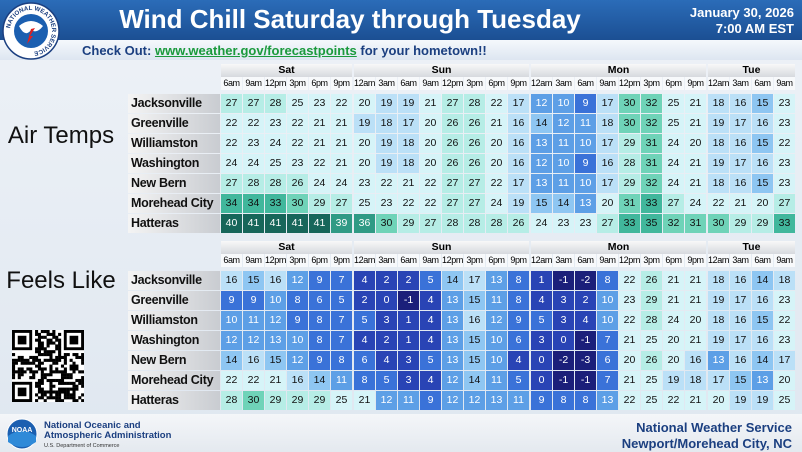 The width and height of the screenshot is (802, 452). What do you see at coordinates (496, 83) in the screenshot?
I see `hour-header: 6pm` at bounding box center [496, 83].